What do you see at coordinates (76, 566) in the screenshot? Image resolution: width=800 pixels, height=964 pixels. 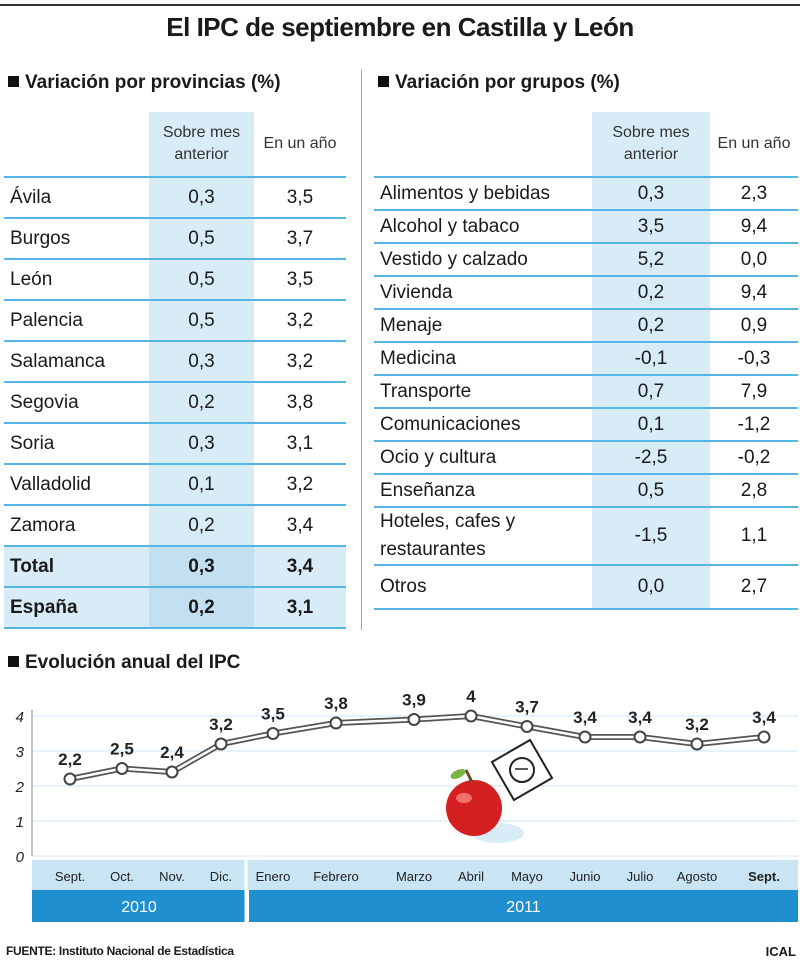 I see `row-name: Total` at bounding box center [76, 566].